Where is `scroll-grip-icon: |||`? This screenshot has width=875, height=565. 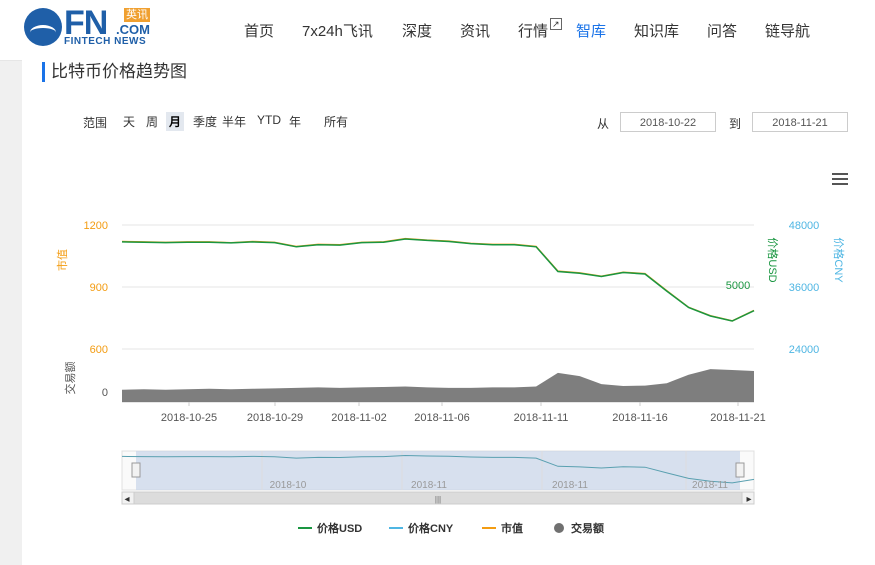
scroll-grip-icon: ||| is located at coordinates (438, 499).